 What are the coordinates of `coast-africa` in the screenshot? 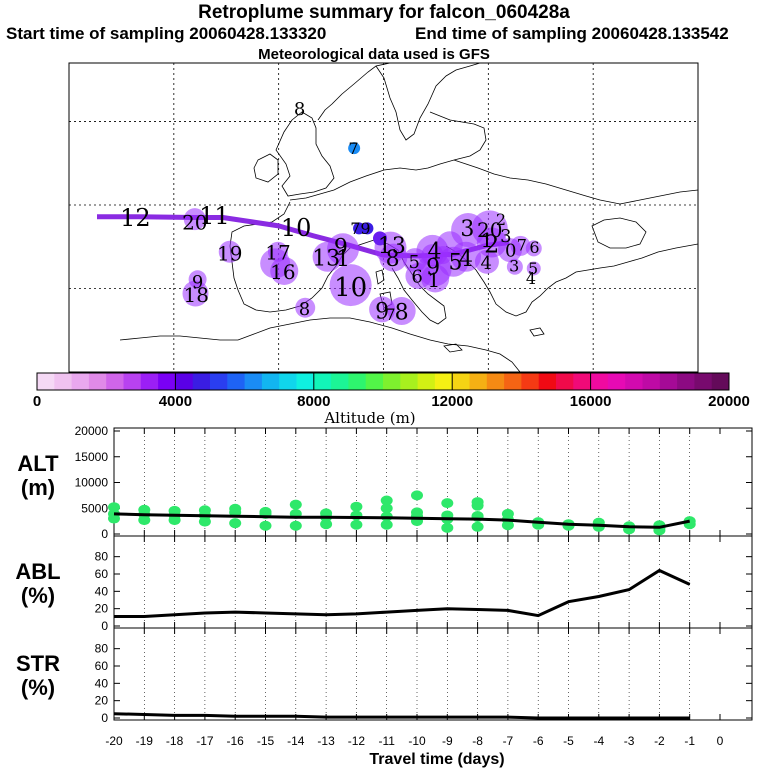 It's located at (379, 345).